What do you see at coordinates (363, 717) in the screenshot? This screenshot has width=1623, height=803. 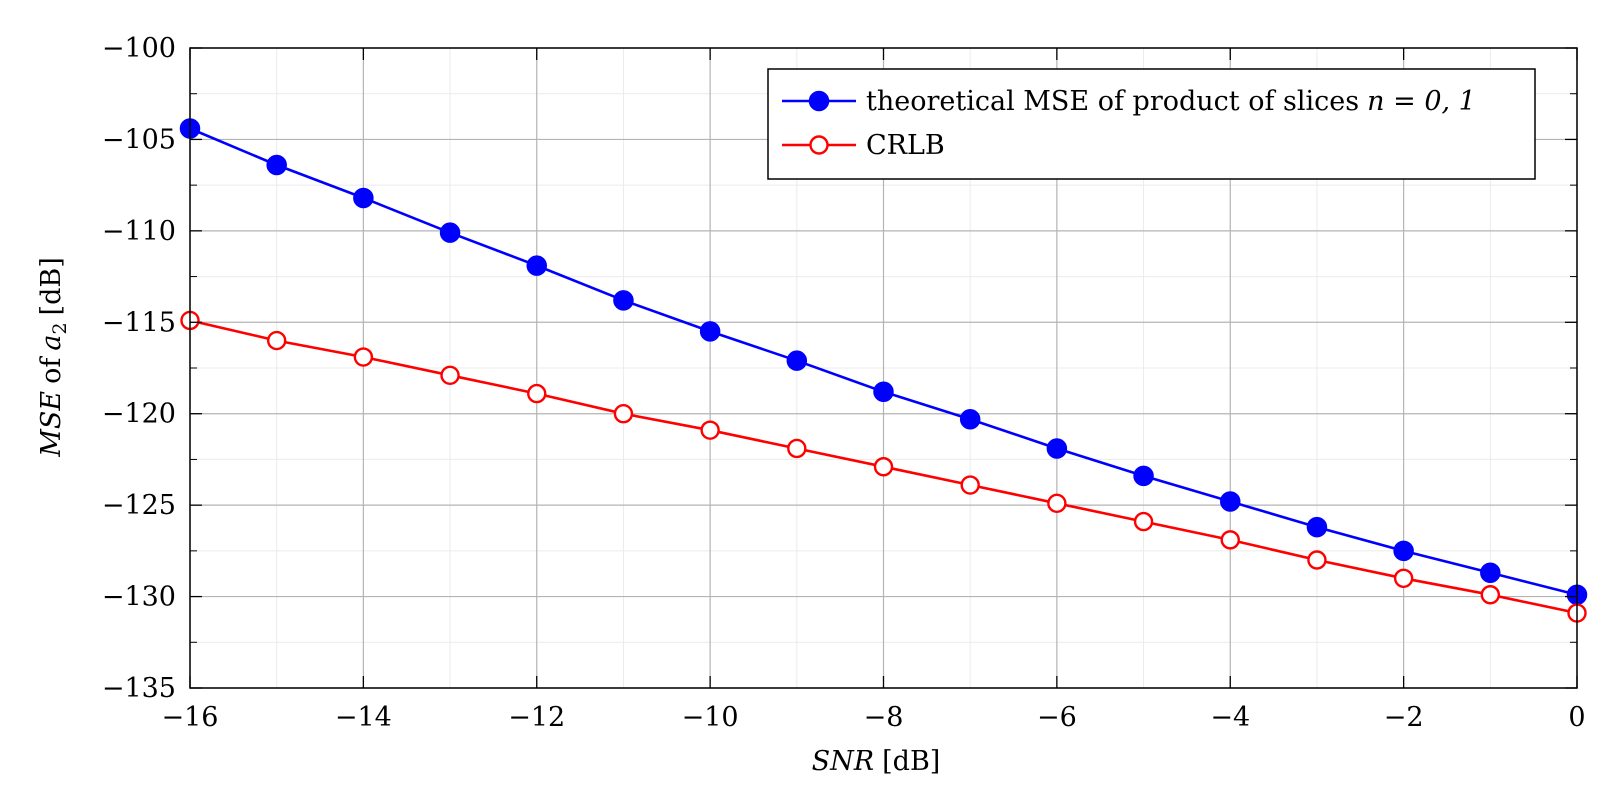 I see `x-tick-label: −14` at bounding box center [363, 717].